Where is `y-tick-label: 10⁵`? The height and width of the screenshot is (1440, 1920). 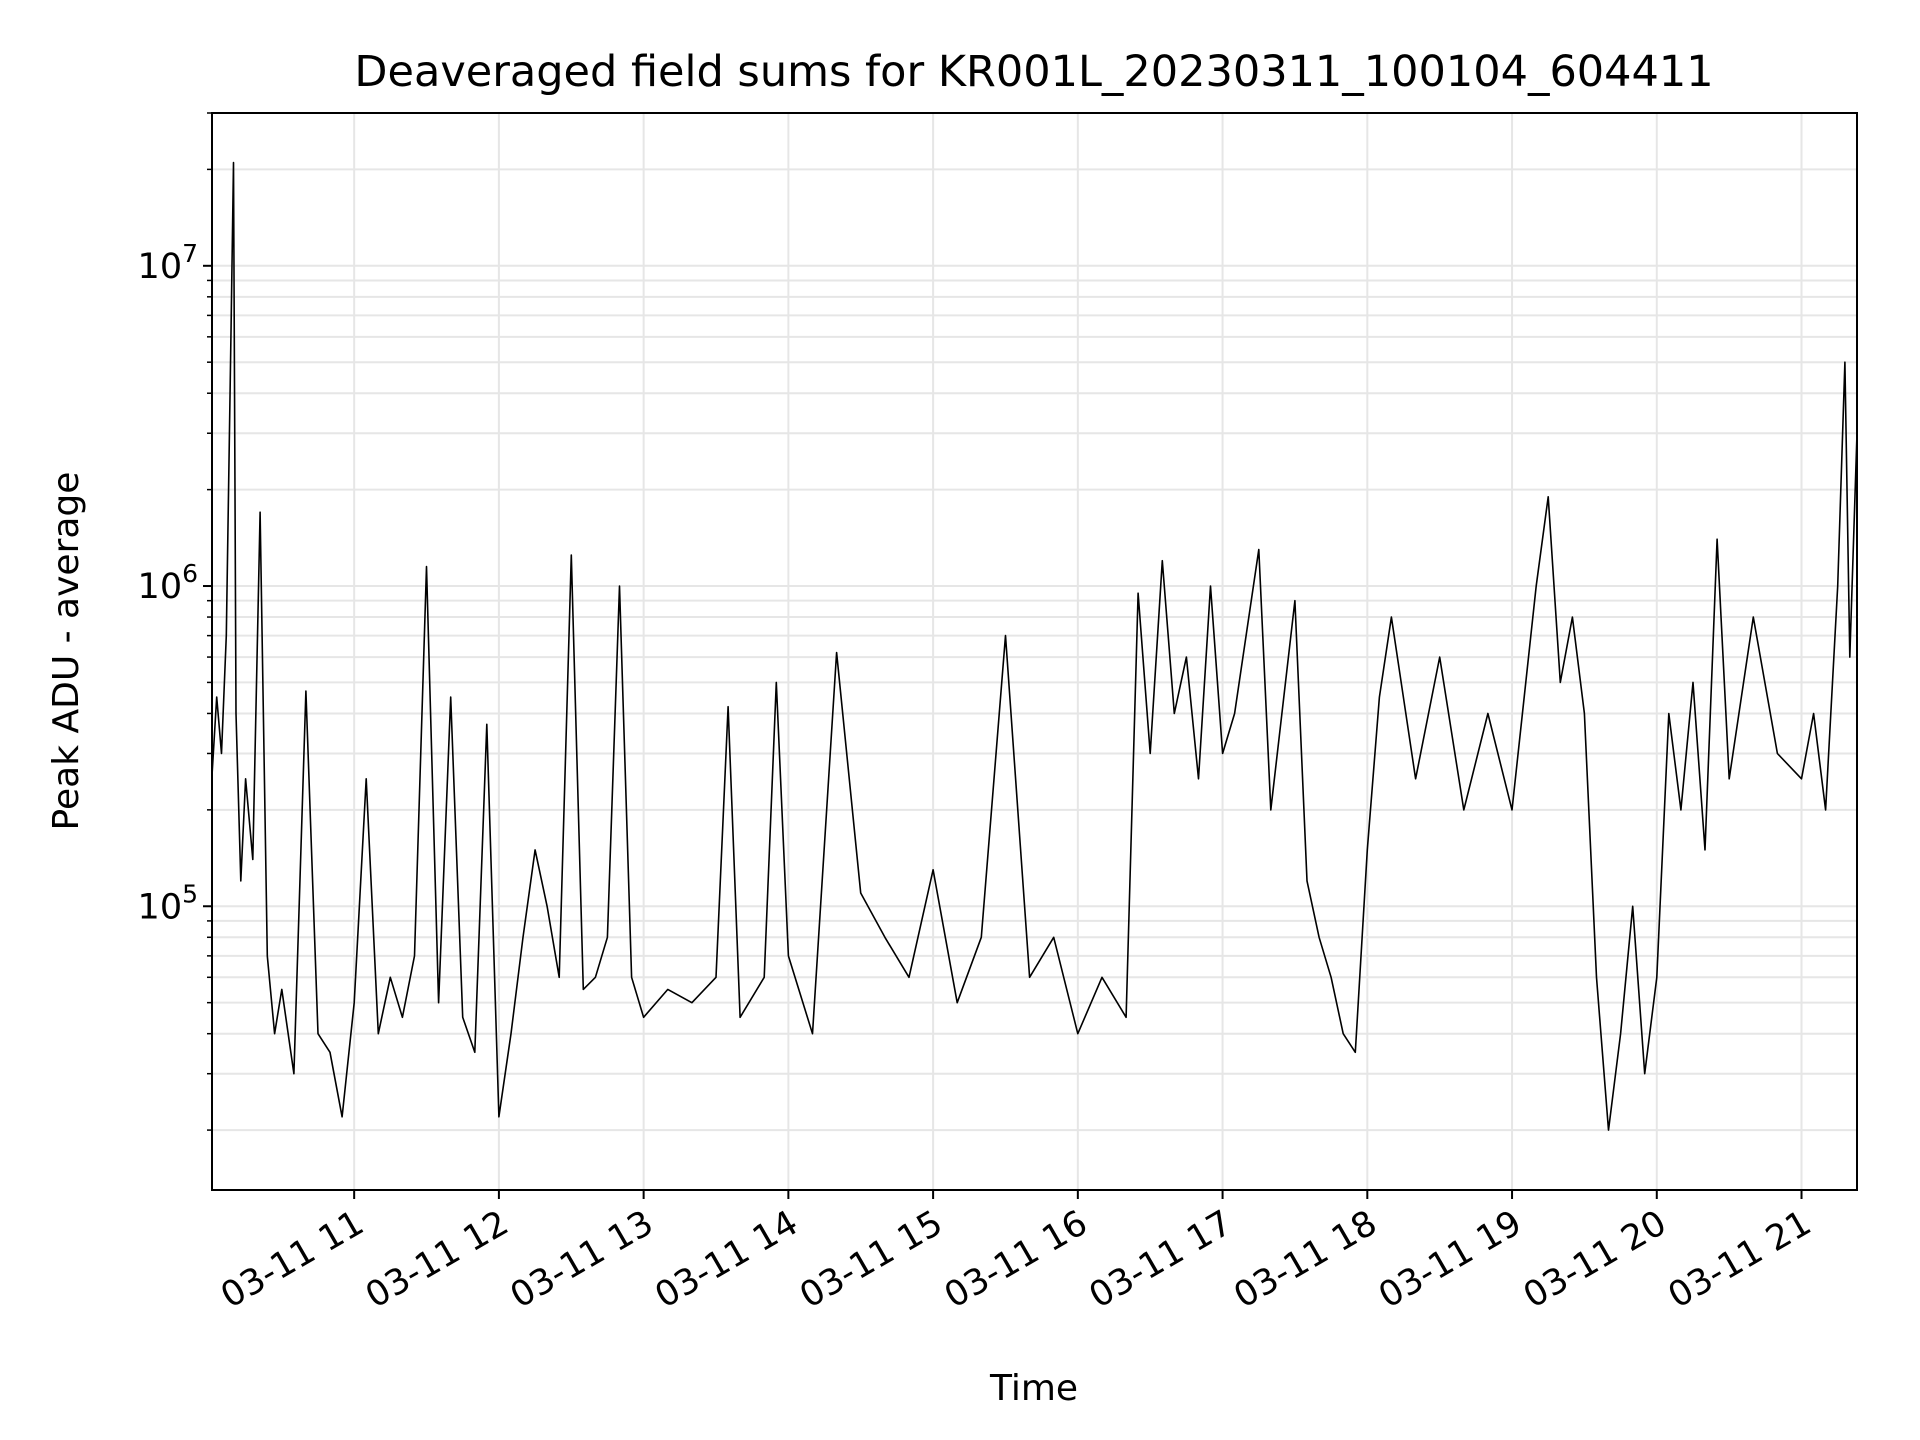 y-tick-label: 10⁵ is located at coordinates (168, 903).